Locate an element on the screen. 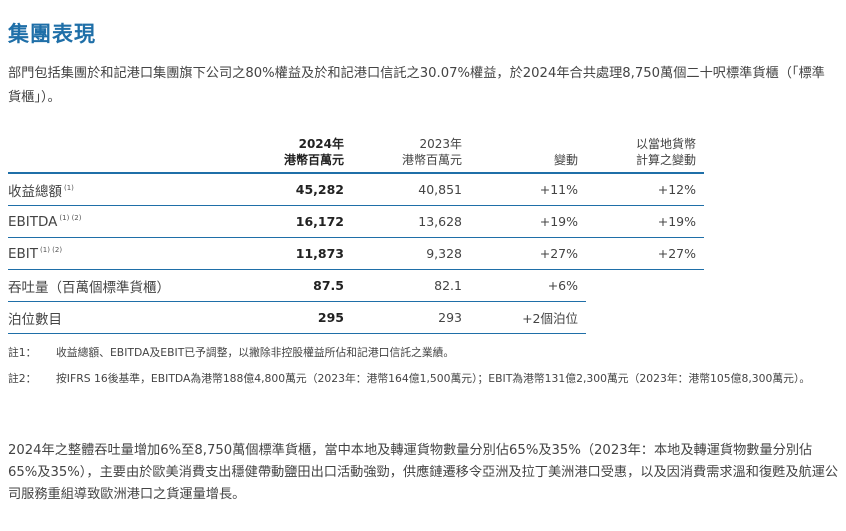 The image size is (846, 531). header-2024-year: 2024年 is located at coordinates (321, 144).